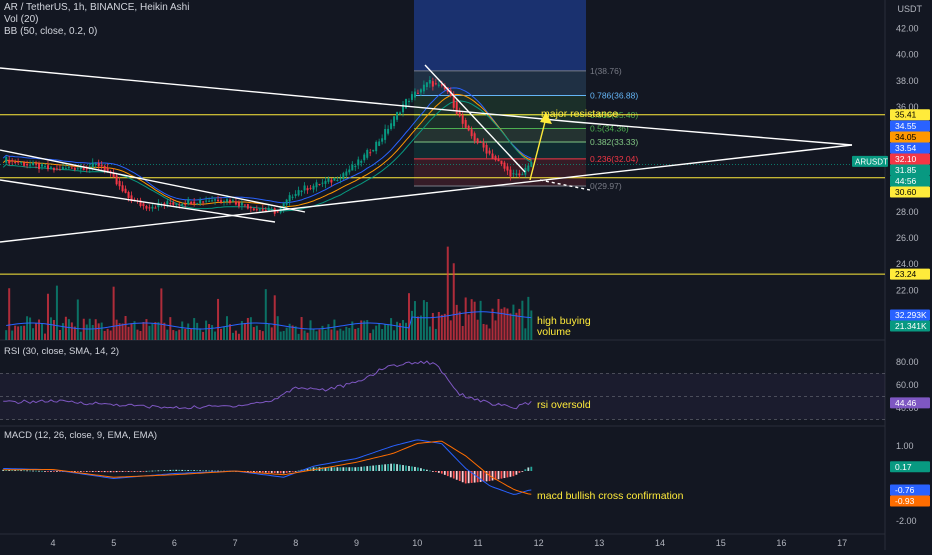  I want to click on price-tick-label: 26.00, so click(907, 238).